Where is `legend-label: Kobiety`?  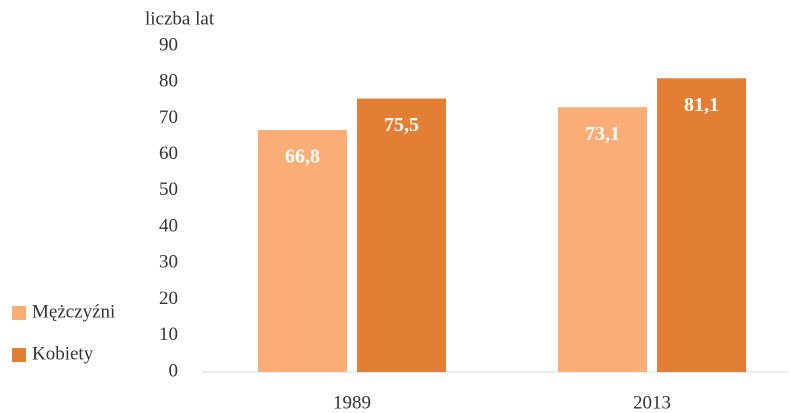
legend-label: Kobiety is located at coordinates (63, 353).